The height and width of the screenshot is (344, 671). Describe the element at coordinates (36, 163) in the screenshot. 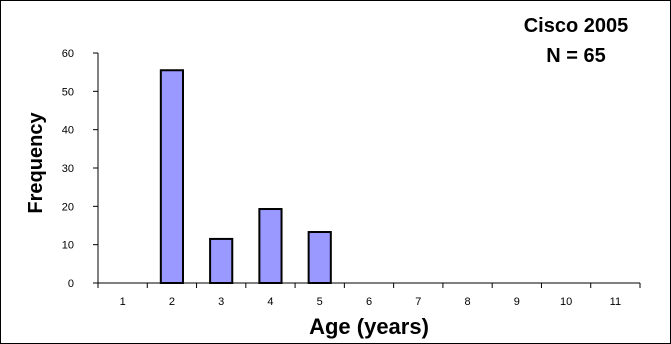

I see `y-axis-label: Frequency` at that location.